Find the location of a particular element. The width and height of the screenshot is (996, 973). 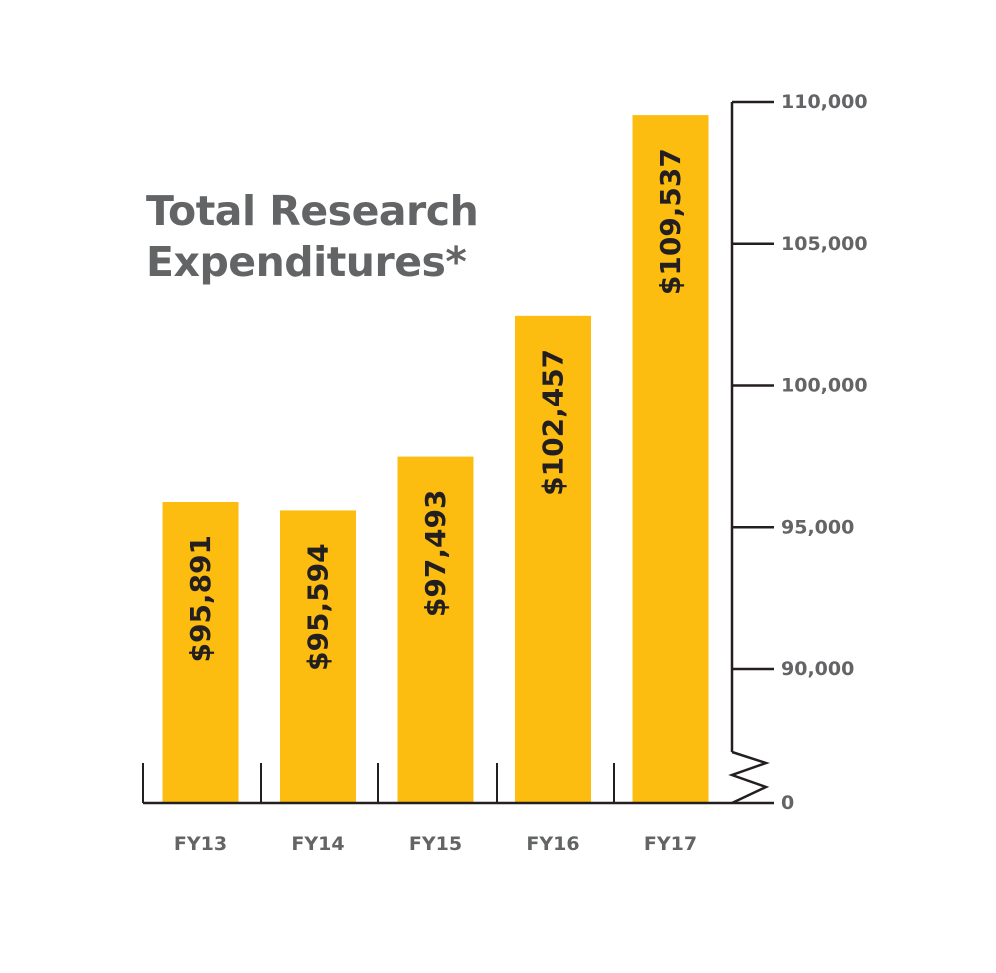

y-tick-label: 95,000 is located at coordinates (817, 527).